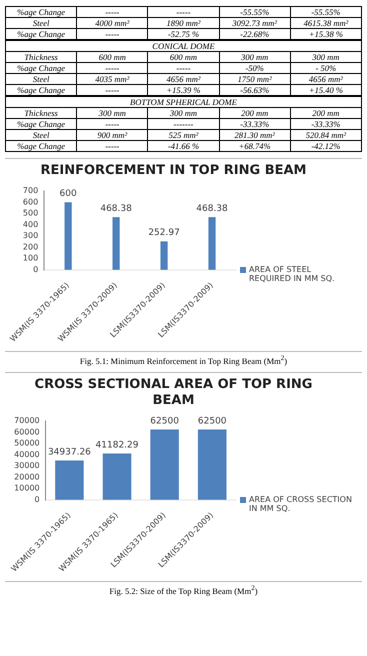 This screenshot has width=367, height=656. What do you see at coordinates (27, 431) in the screenshot?
I see `y-tick-label: 60000` at bounding box center [27, 431].